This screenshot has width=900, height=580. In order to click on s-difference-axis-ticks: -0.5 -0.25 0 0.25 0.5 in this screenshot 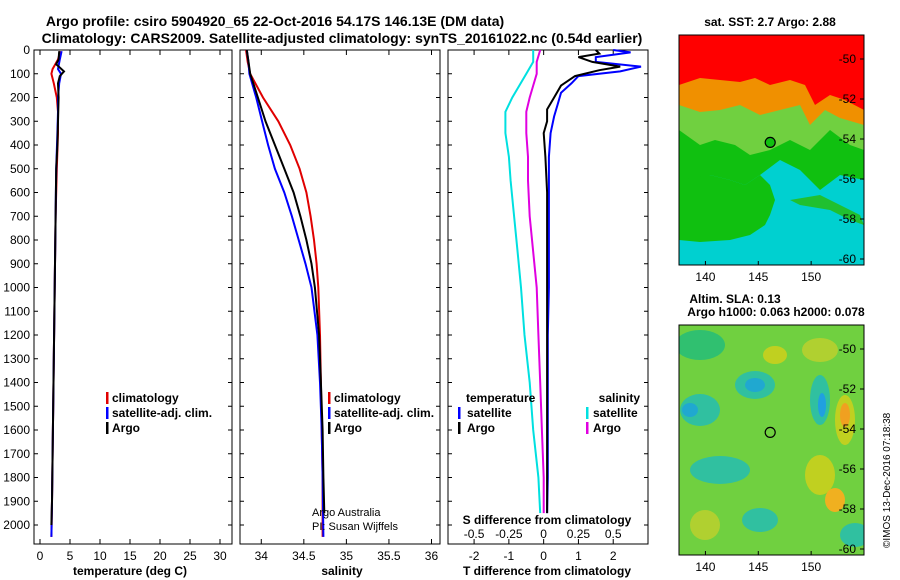, I will do `click(543, 534)`.